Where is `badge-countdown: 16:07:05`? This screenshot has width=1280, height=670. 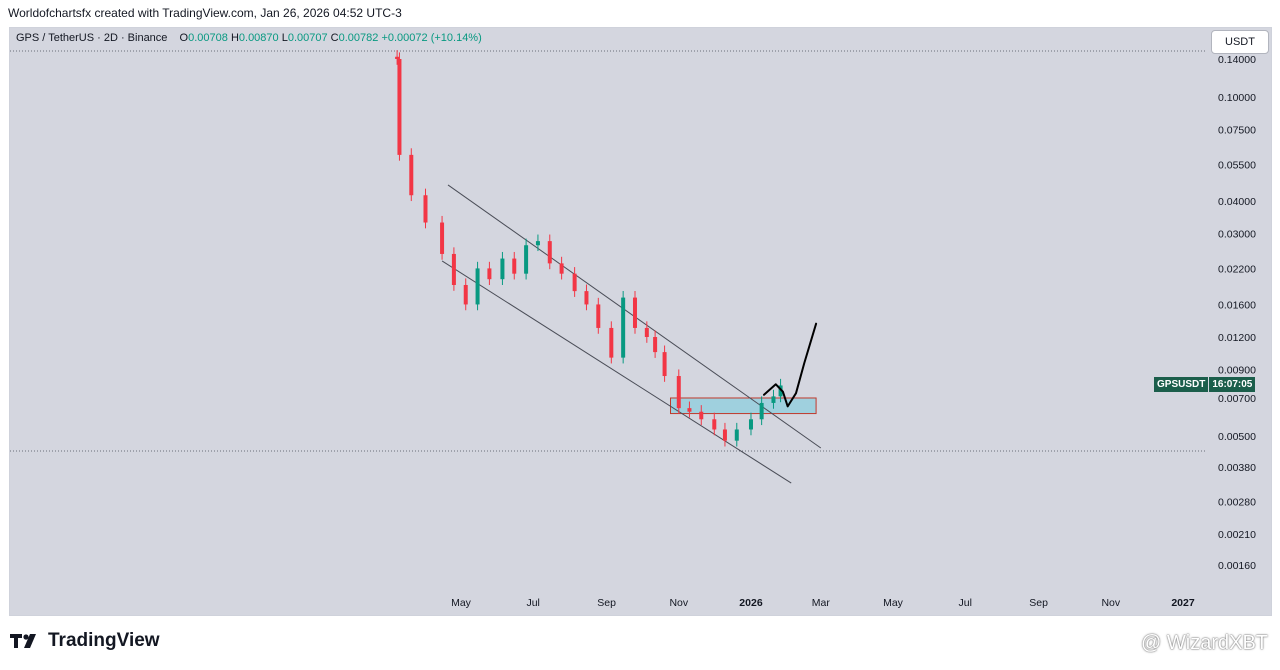 badge-countdown: 16:07:05 is located at coordinates (1232, 384).